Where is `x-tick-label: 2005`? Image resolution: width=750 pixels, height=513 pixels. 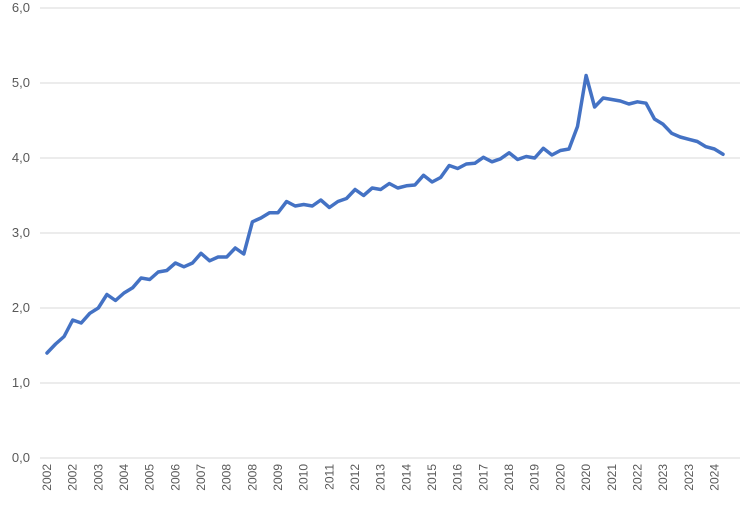 x-tick-label: 2005 is located at coordinates (150, 477).